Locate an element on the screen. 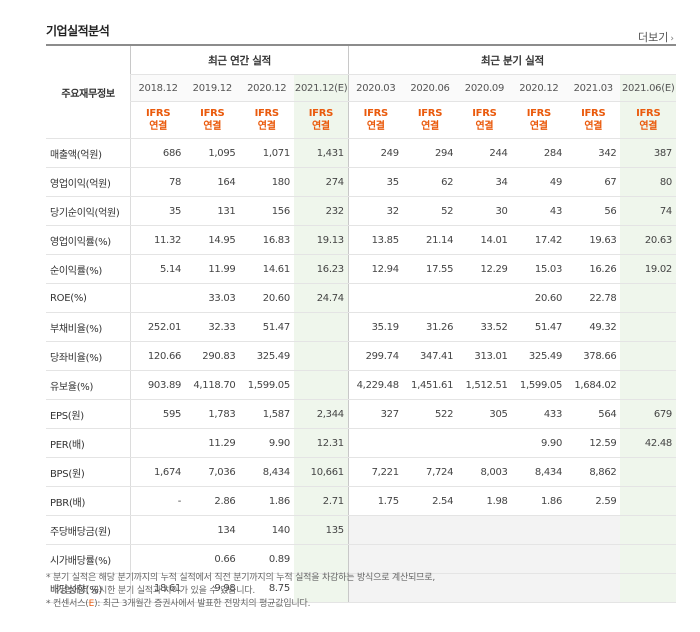 This screenshot has height=632, width=700. value-cell: 10,661 is located at coordinates (321, 472).